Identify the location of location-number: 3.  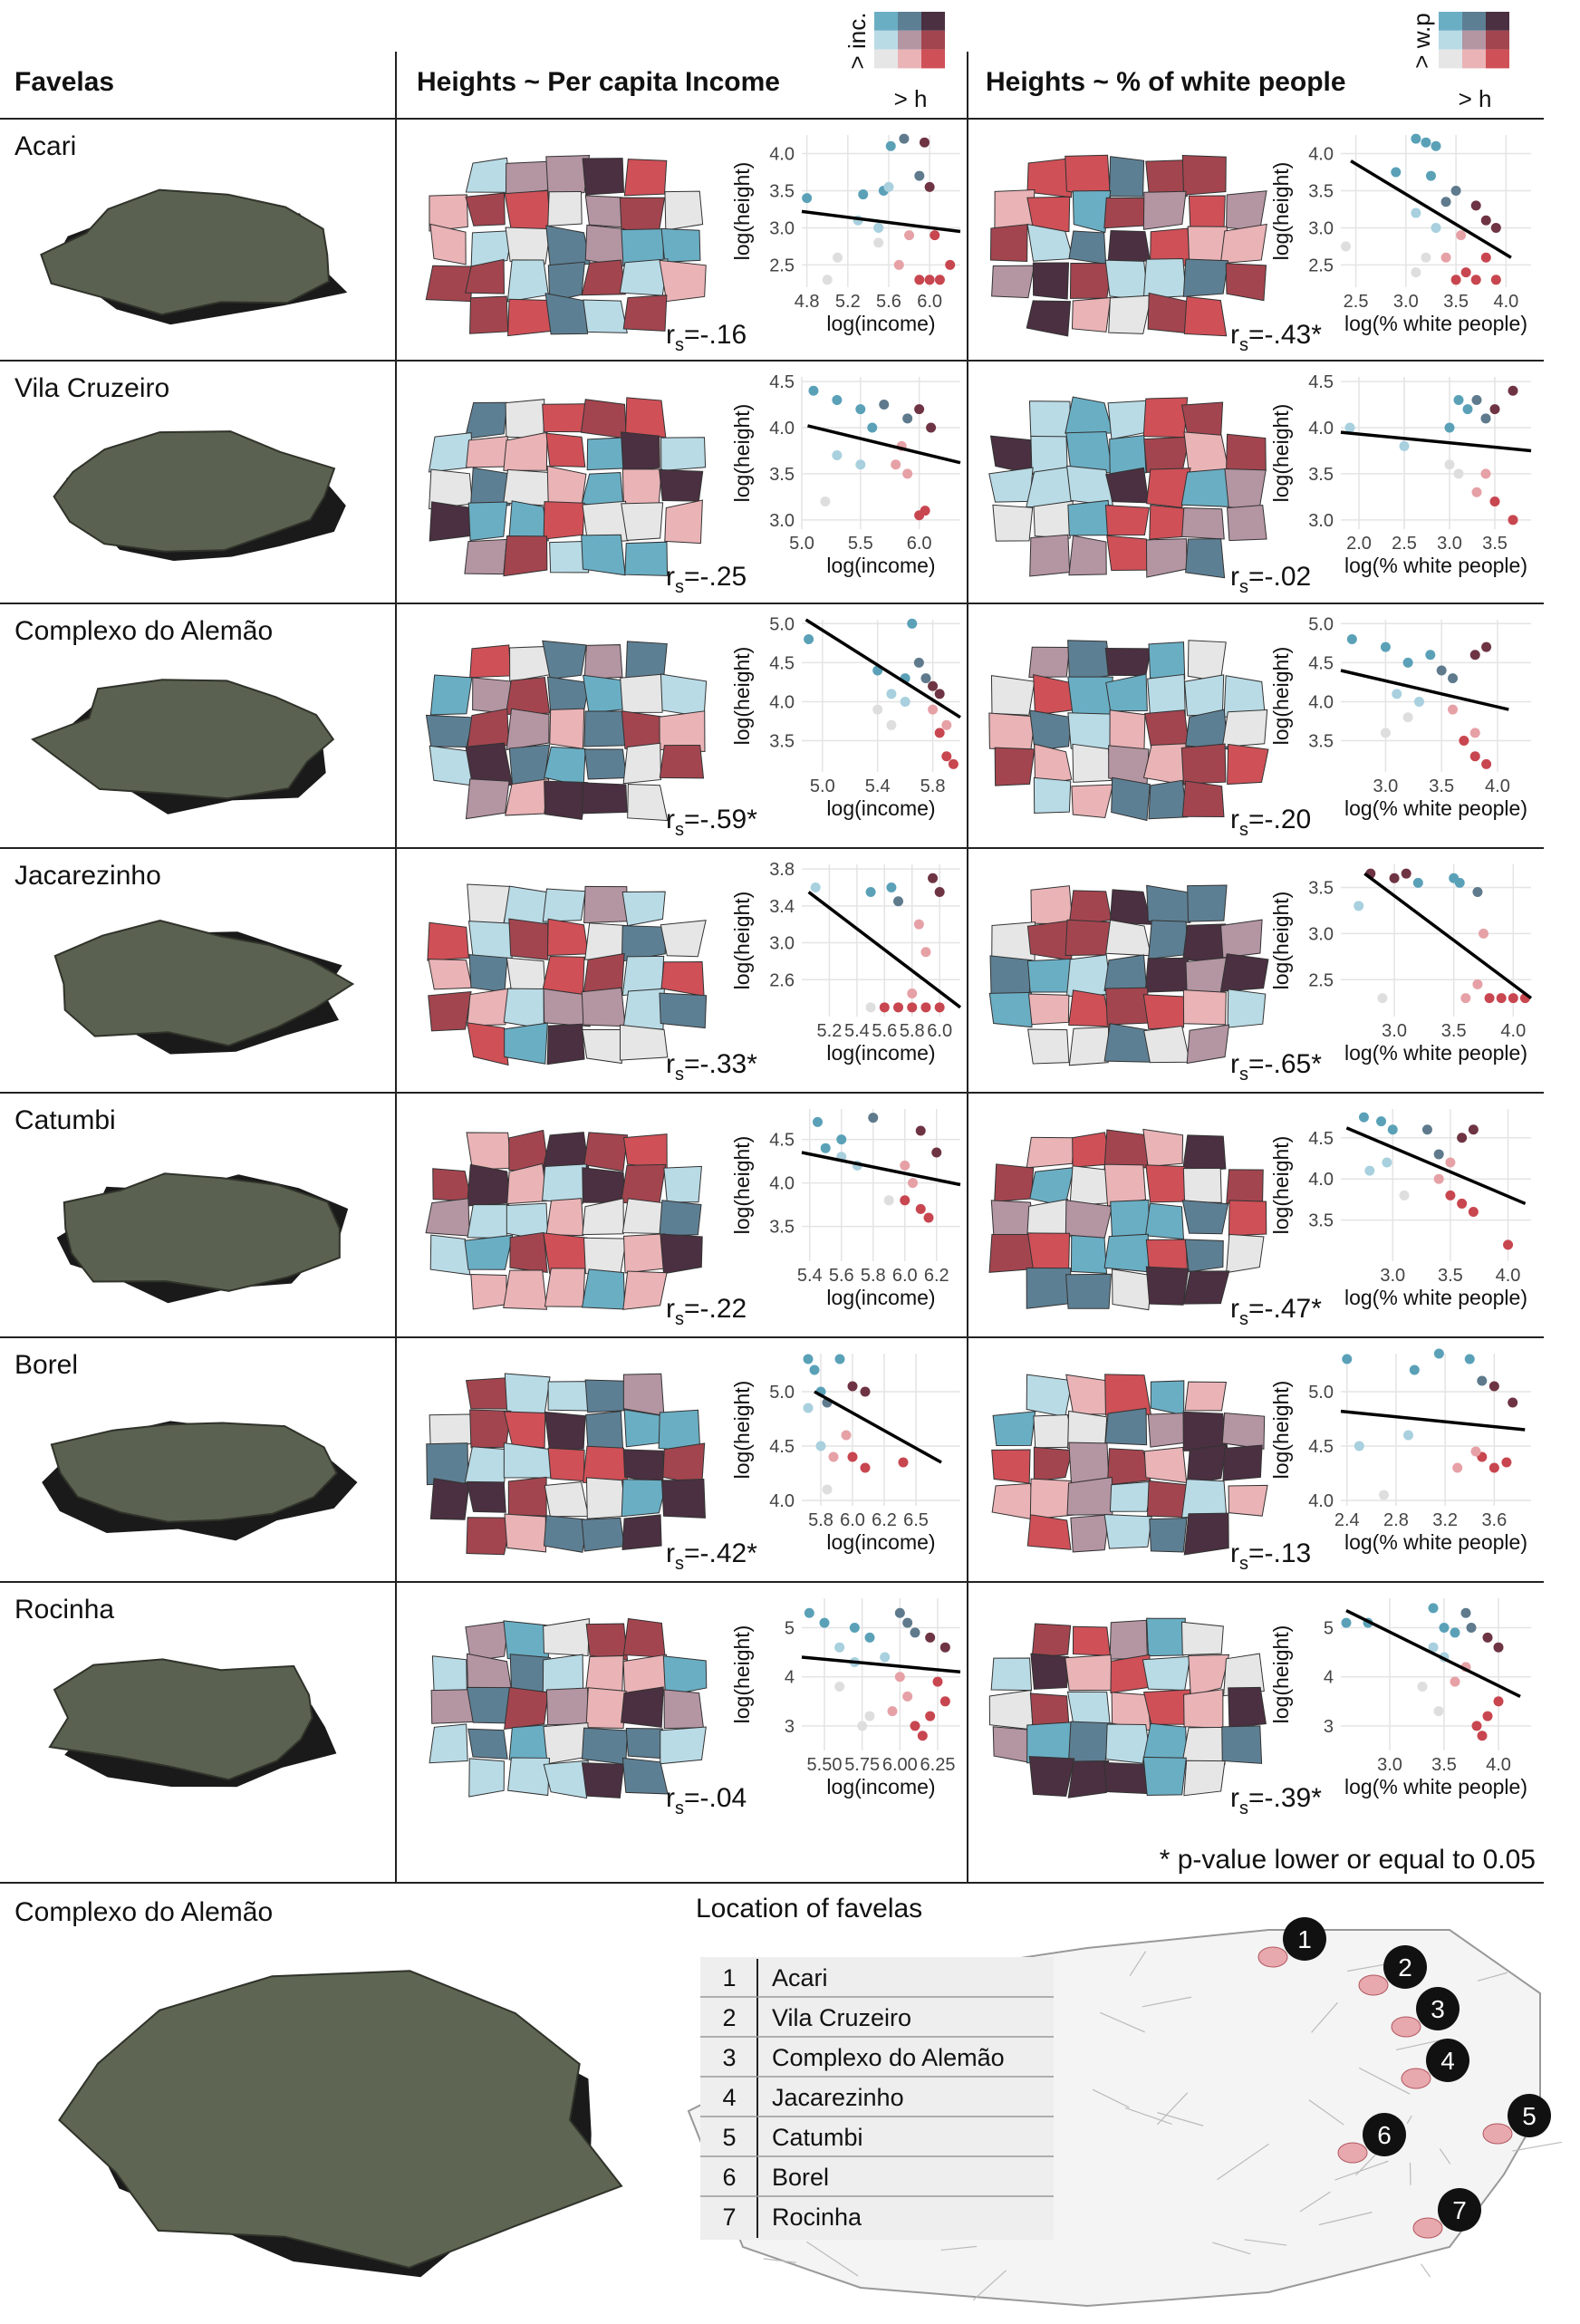
(729, 2057).